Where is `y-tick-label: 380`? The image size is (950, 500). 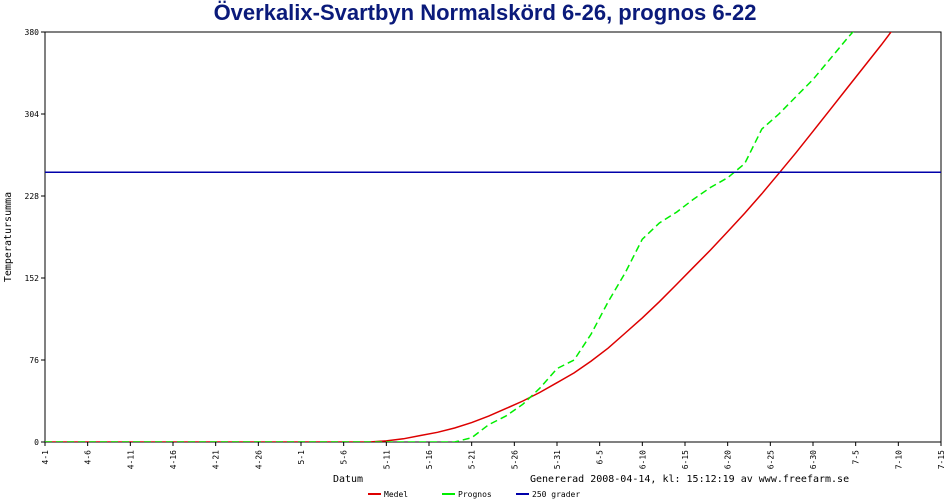 y-tick-label: 380 is located at coordinates (32, 32).